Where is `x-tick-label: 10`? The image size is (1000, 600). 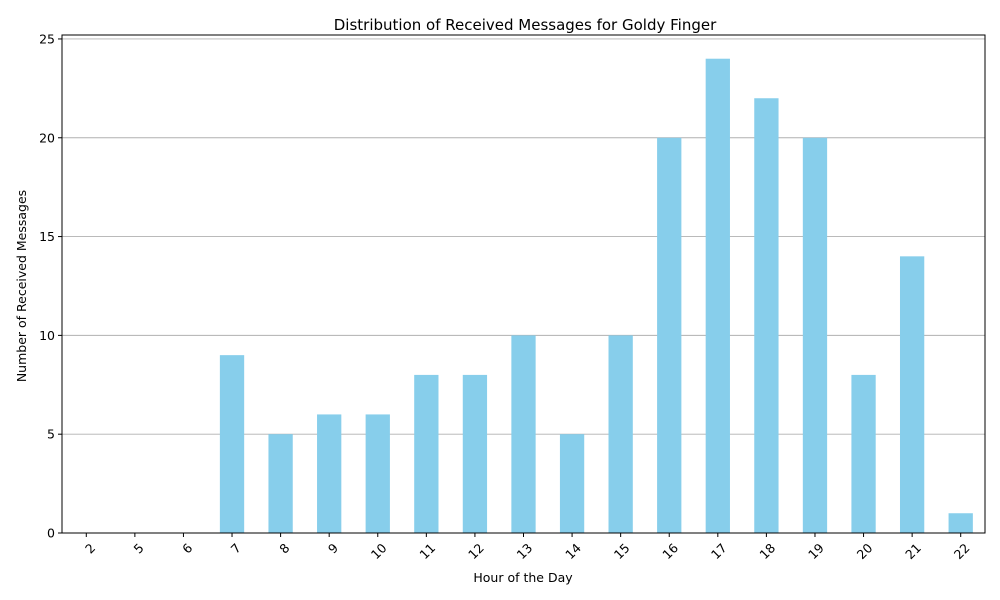
x-tick-label: 10 is located at coordinates (379, 551).